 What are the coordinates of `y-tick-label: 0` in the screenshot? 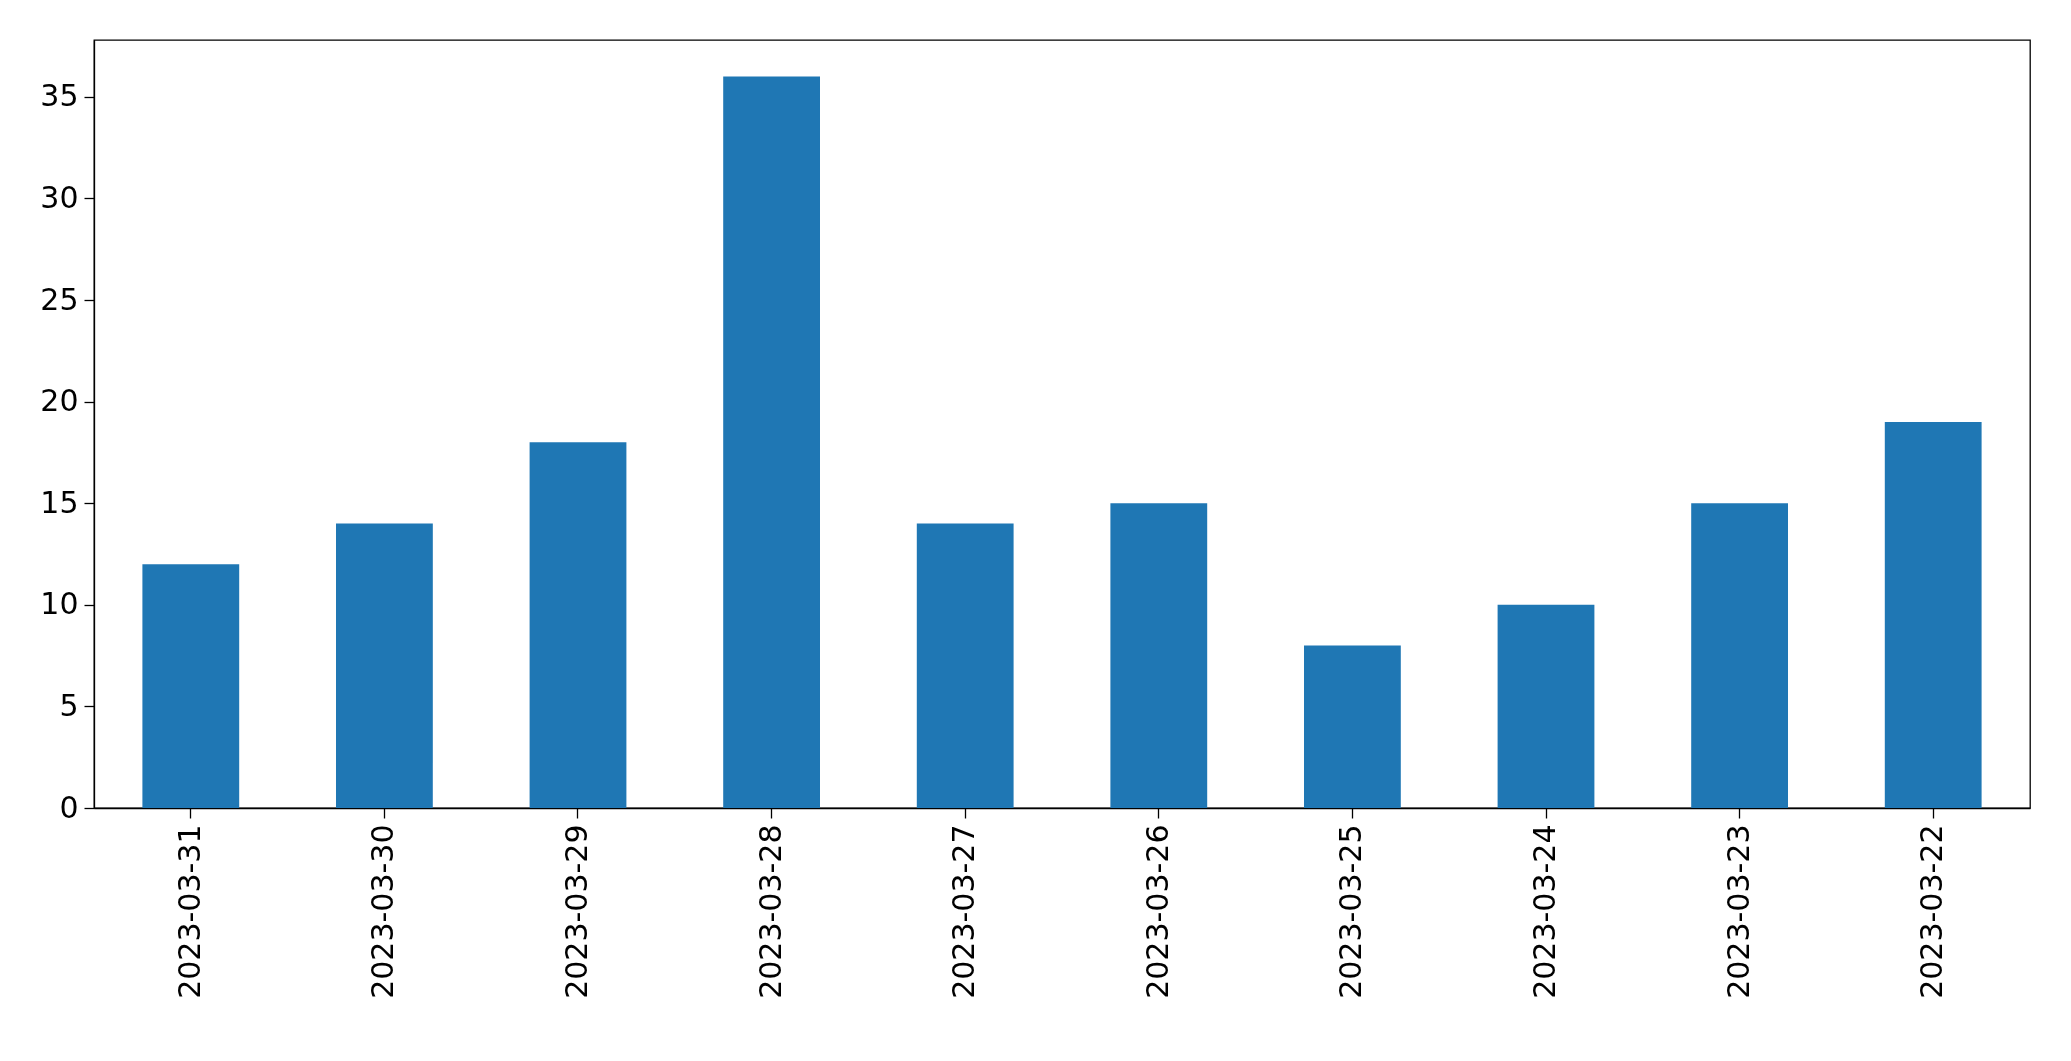 It's located at (69, 807).